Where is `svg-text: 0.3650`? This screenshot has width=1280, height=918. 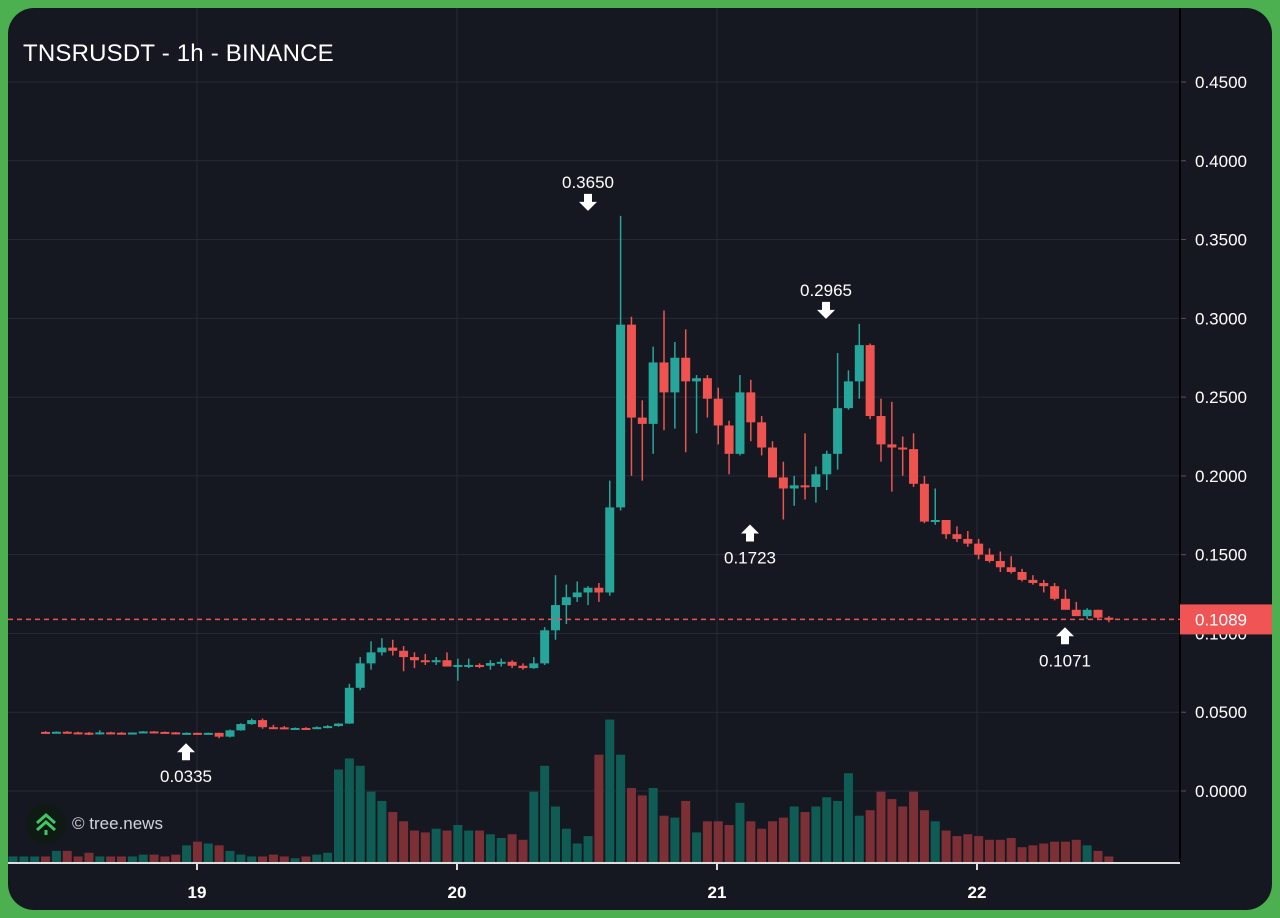
svg-text: 0.3650 is located at coordinates (588, 182).